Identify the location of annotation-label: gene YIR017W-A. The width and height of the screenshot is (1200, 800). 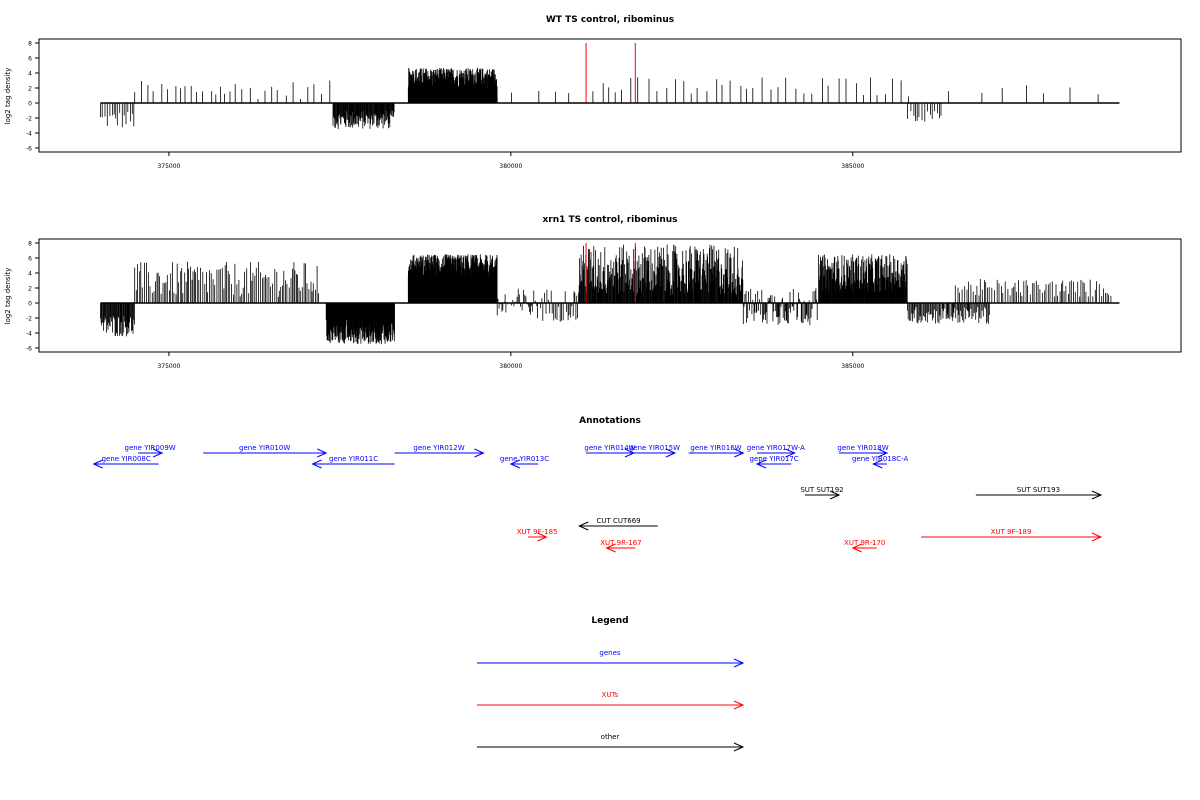
(776, 448).